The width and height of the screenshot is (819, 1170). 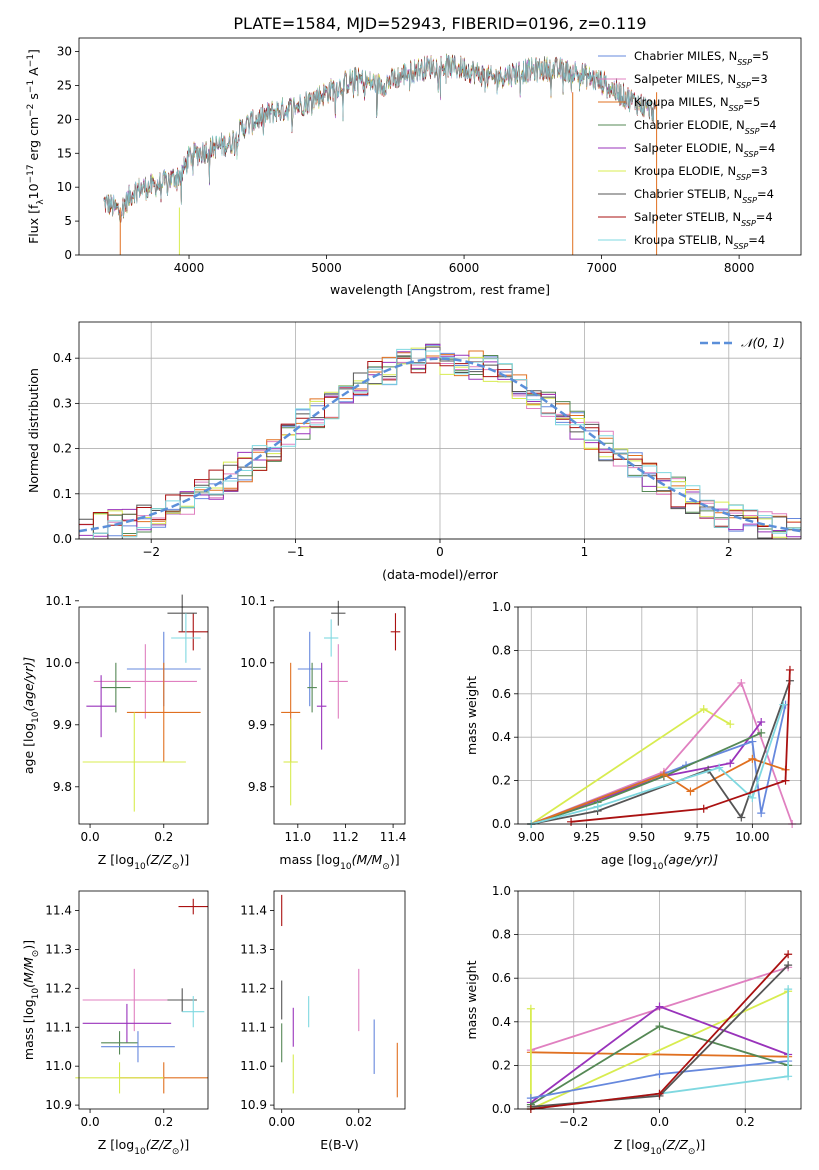 What do you see at coordinates (33, 98) in the screenshot?
I see `label-part: s` at bounding box center [33, 98].